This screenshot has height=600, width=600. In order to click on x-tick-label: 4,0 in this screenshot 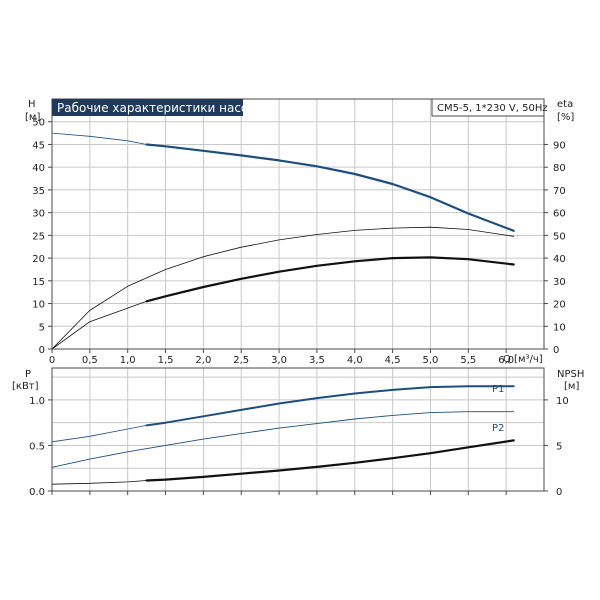, I will do `click(355, 360)`.